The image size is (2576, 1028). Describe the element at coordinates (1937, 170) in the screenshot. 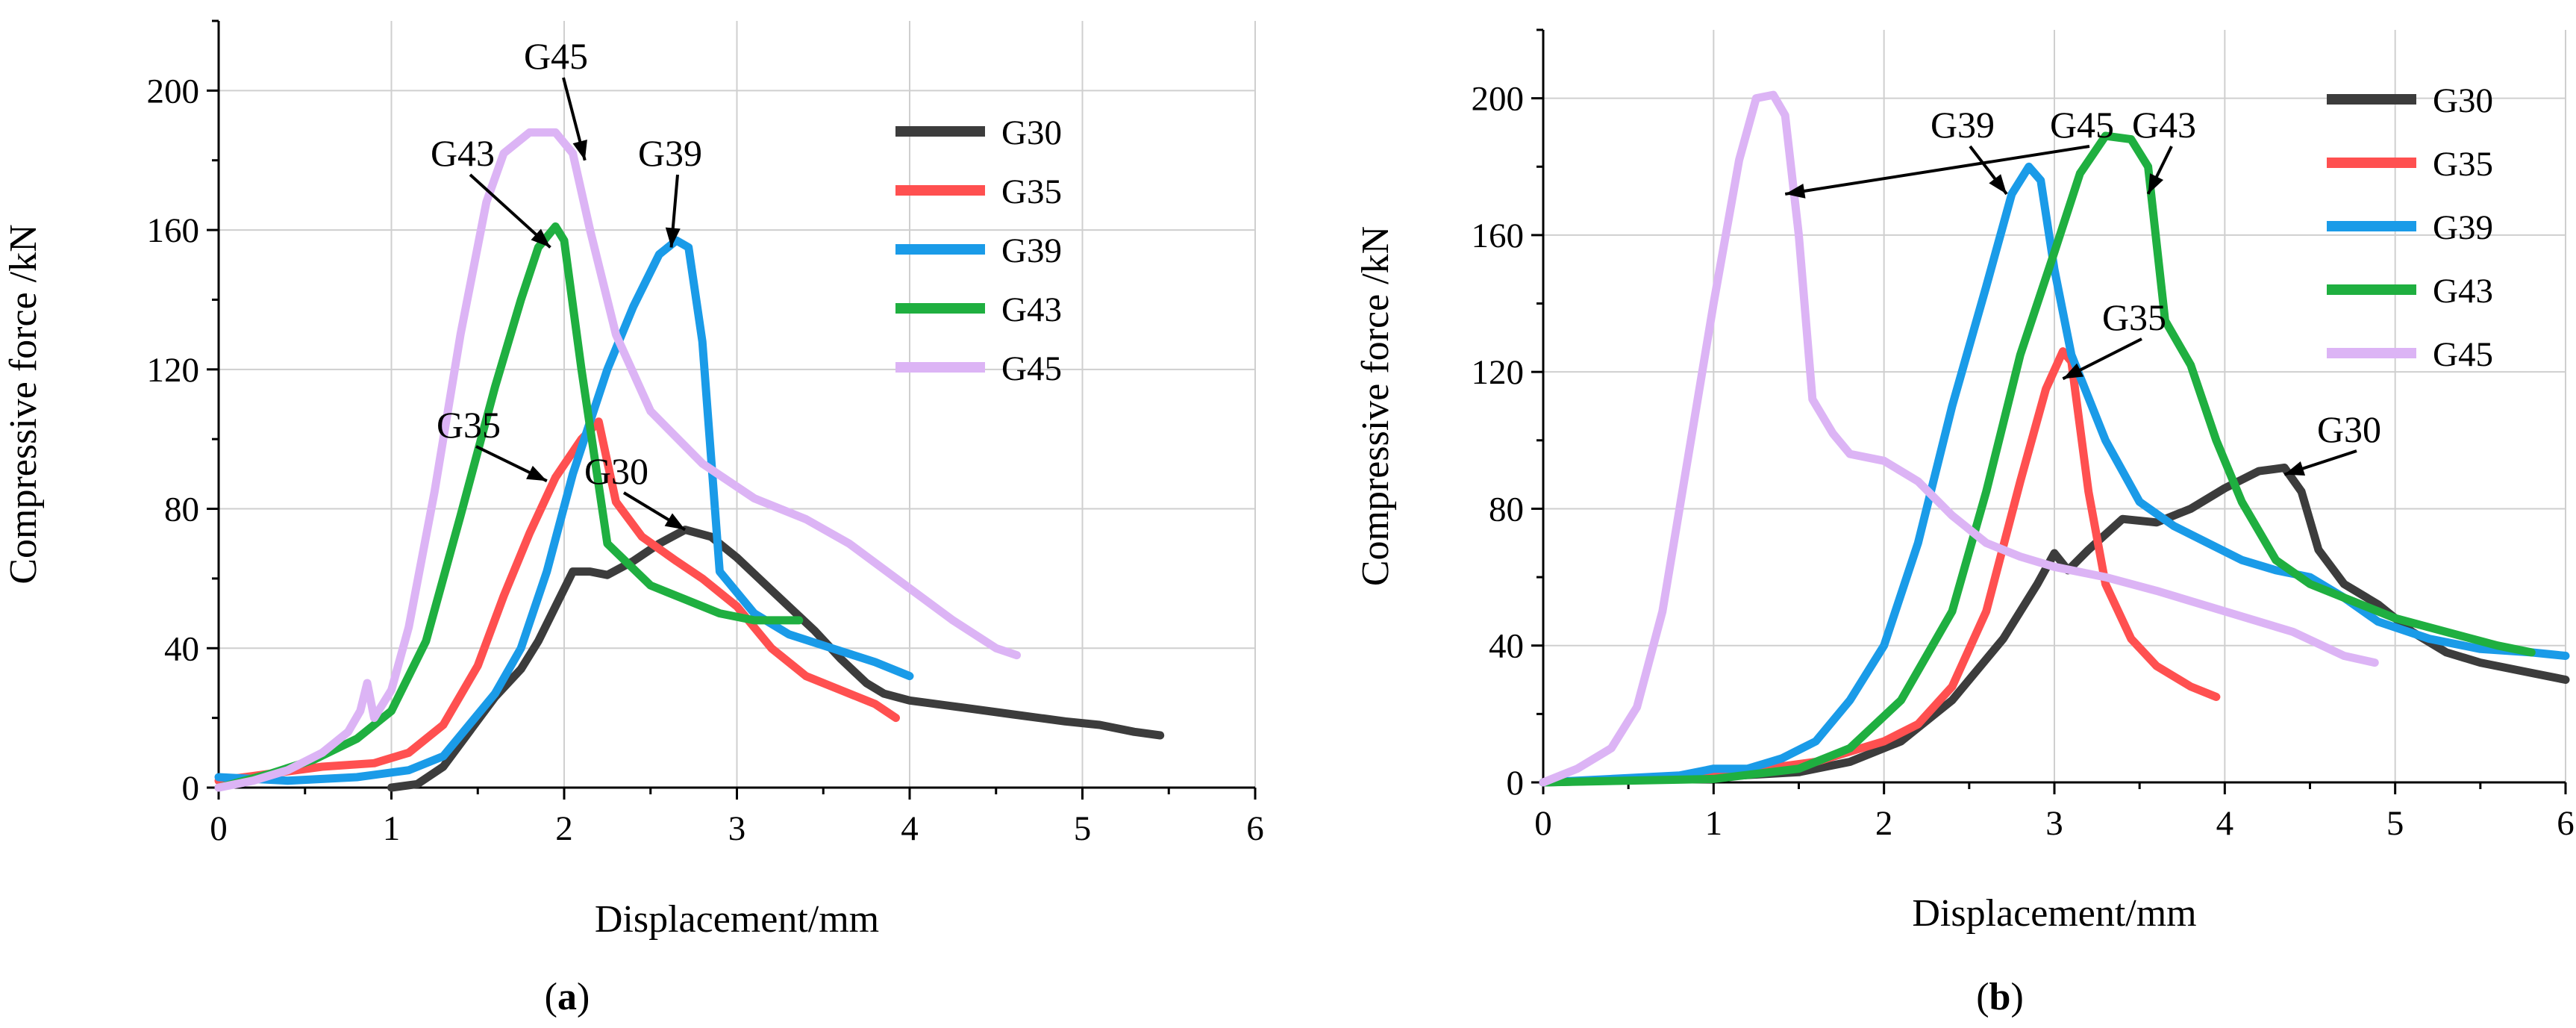

I see `annotation-arrow-g45` at that location.